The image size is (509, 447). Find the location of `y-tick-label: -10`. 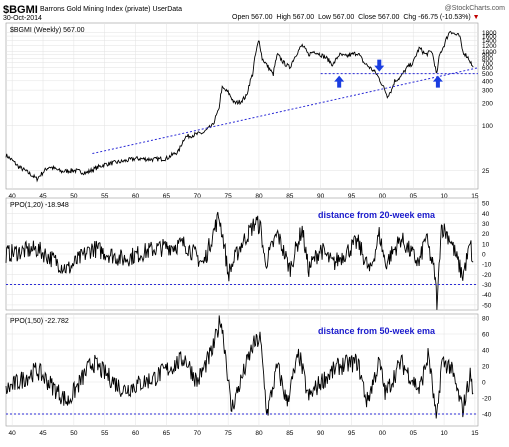

y-tick-label: -10 is located at coordinates (487, 265).